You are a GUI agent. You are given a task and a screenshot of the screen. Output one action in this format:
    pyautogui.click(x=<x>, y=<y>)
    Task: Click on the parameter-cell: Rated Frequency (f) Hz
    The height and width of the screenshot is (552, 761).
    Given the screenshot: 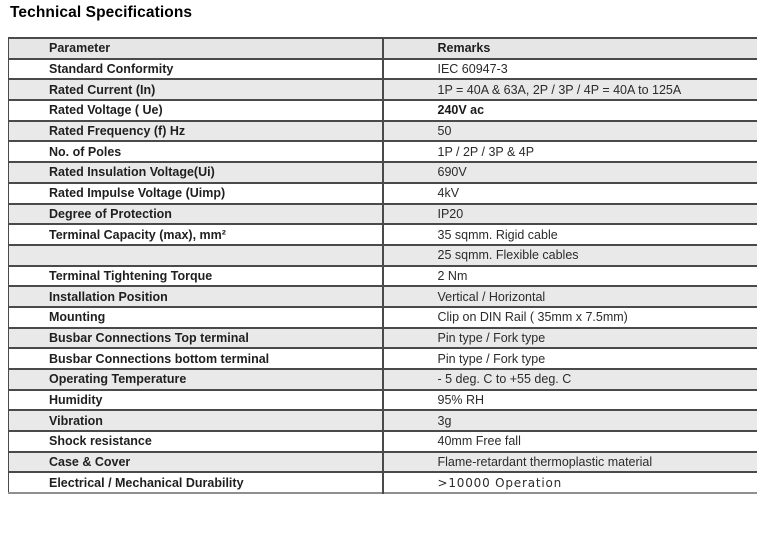 What is the action you would take?
    pyautogui.click(x=196, y=131)
    